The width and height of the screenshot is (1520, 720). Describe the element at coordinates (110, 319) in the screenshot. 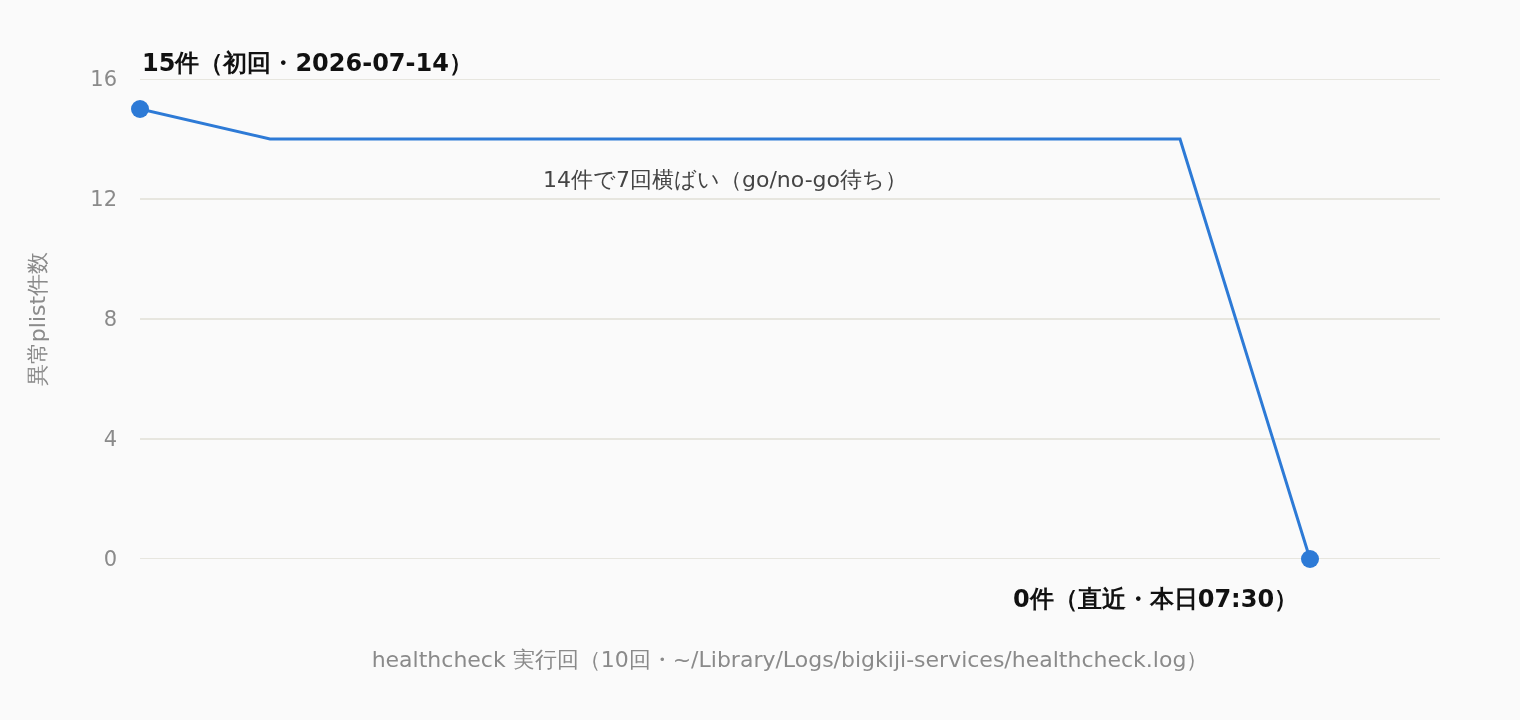

I see `y-tick-label: 8` at that location.